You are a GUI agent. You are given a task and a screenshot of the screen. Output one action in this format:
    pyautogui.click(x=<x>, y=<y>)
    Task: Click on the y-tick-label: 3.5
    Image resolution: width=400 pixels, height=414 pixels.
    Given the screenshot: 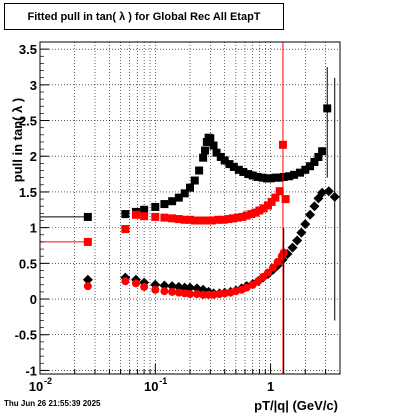 What is the action you would take?
    pyautogui.click(x=28, y=49)
    